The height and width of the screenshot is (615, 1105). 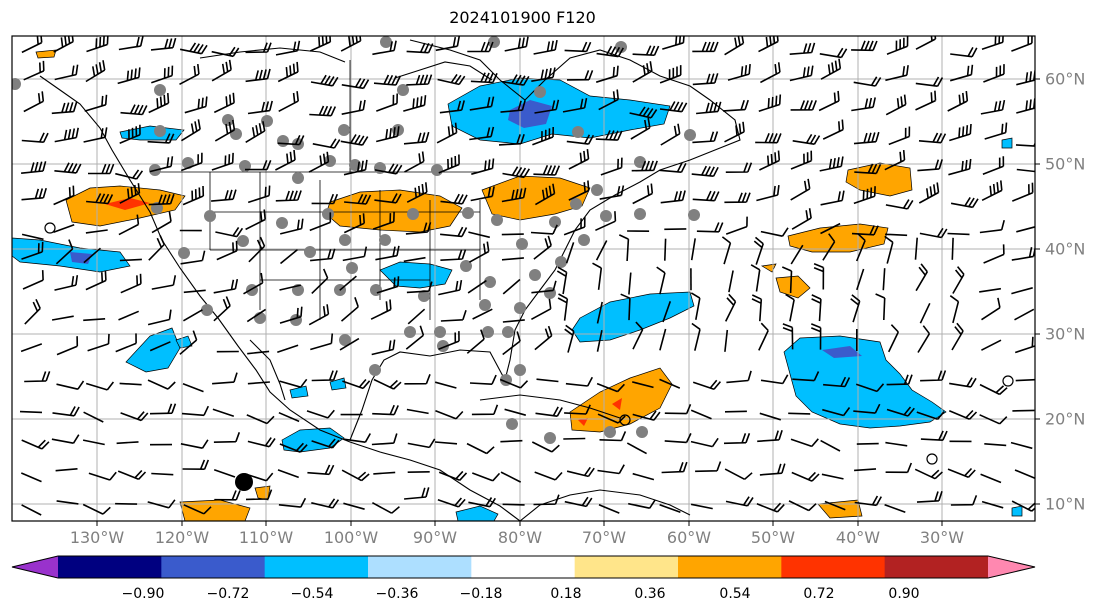 What do you see at coordinates (842, 352) in the screenshot?
I see `negative-core-region` at bounding box center [842, 352].